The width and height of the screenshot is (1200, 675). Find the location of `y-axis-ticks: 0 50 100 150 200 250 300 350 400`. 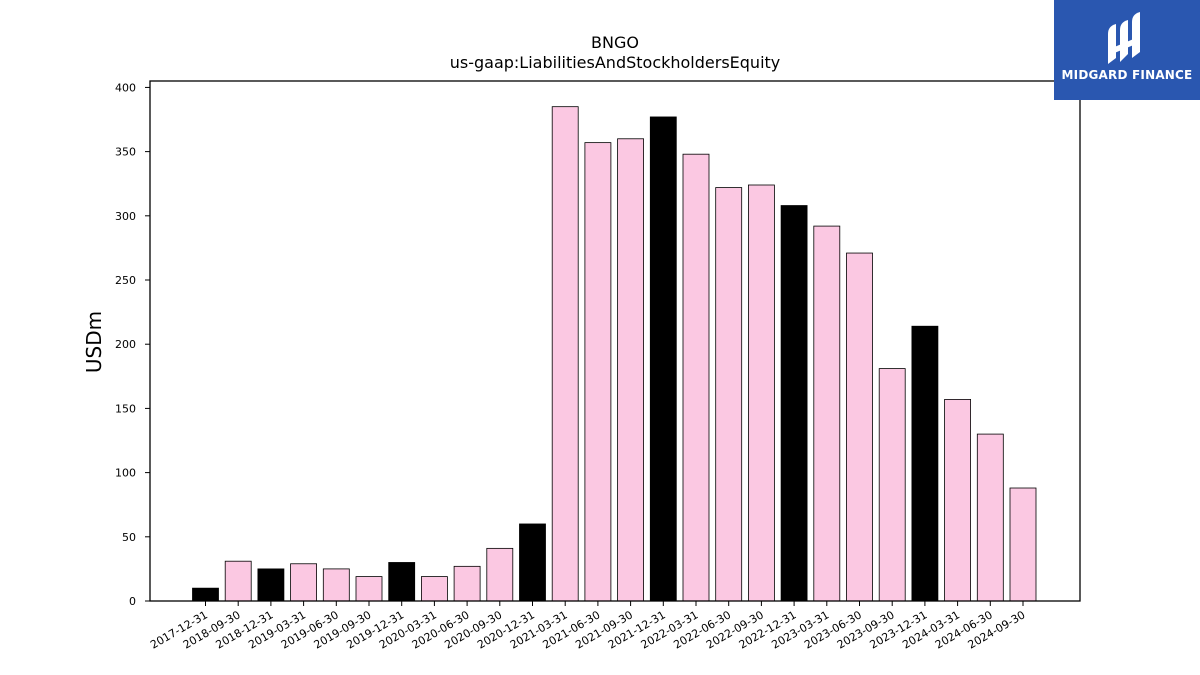

y-axis-ticks: 0 50 100 150 200 250 300 350 400 is located at coordinates (132, 344).